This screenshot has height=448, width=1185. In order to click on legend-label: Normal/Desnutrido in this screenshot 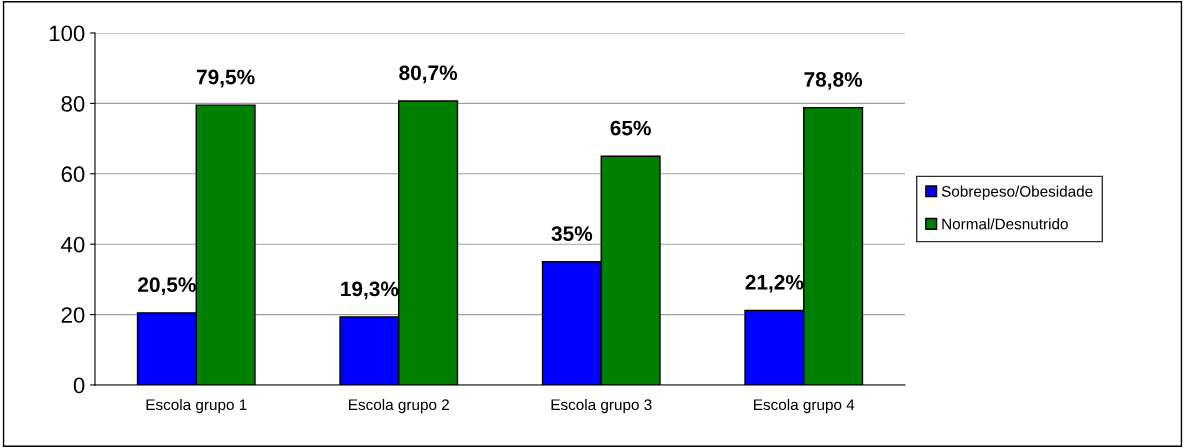, I will do `click(1005, 224)`.